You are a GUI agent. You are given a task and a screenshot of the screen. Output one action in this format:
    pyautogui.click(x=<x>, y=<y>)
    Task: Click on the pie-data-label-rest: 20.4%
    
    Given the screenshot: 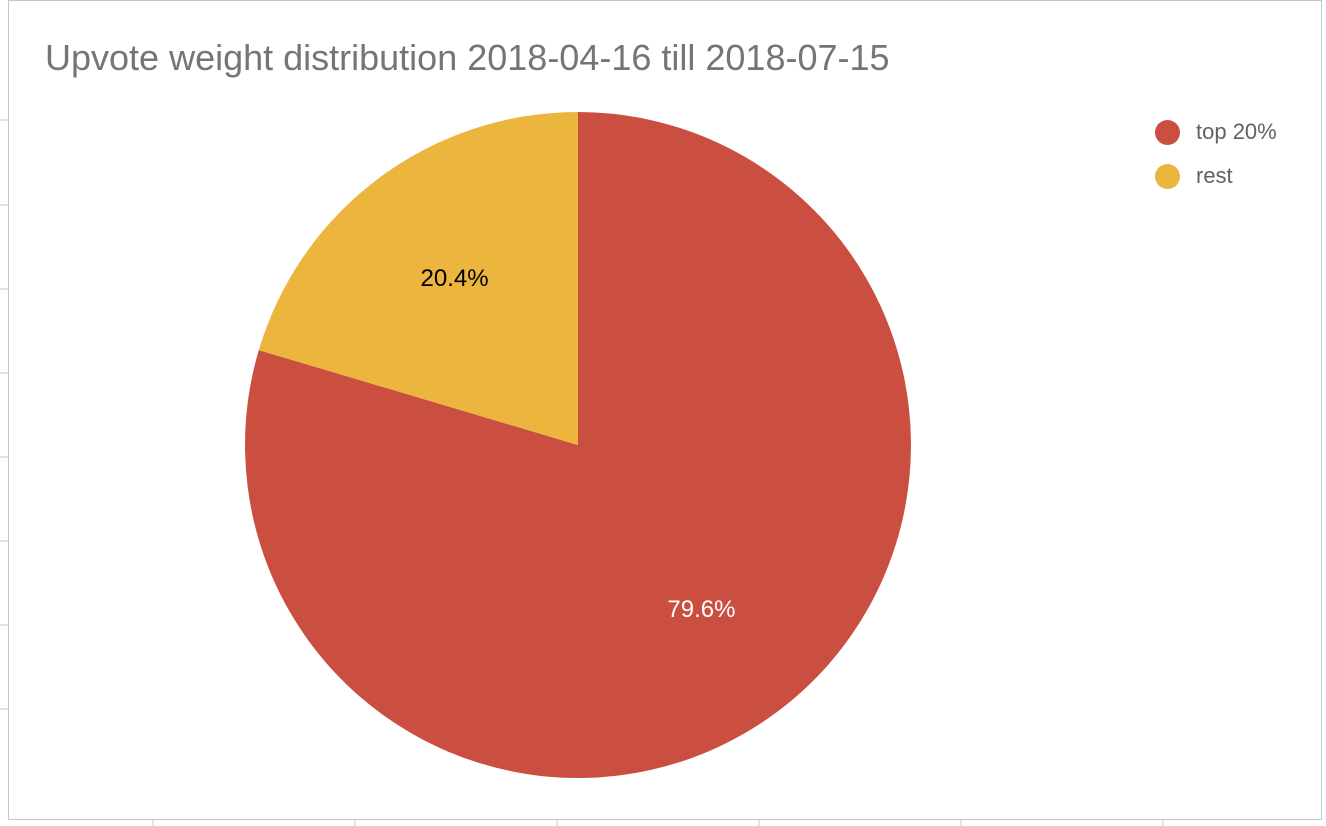 What is the action you would take?
    pyautogui.click(x=455, y=278)
    